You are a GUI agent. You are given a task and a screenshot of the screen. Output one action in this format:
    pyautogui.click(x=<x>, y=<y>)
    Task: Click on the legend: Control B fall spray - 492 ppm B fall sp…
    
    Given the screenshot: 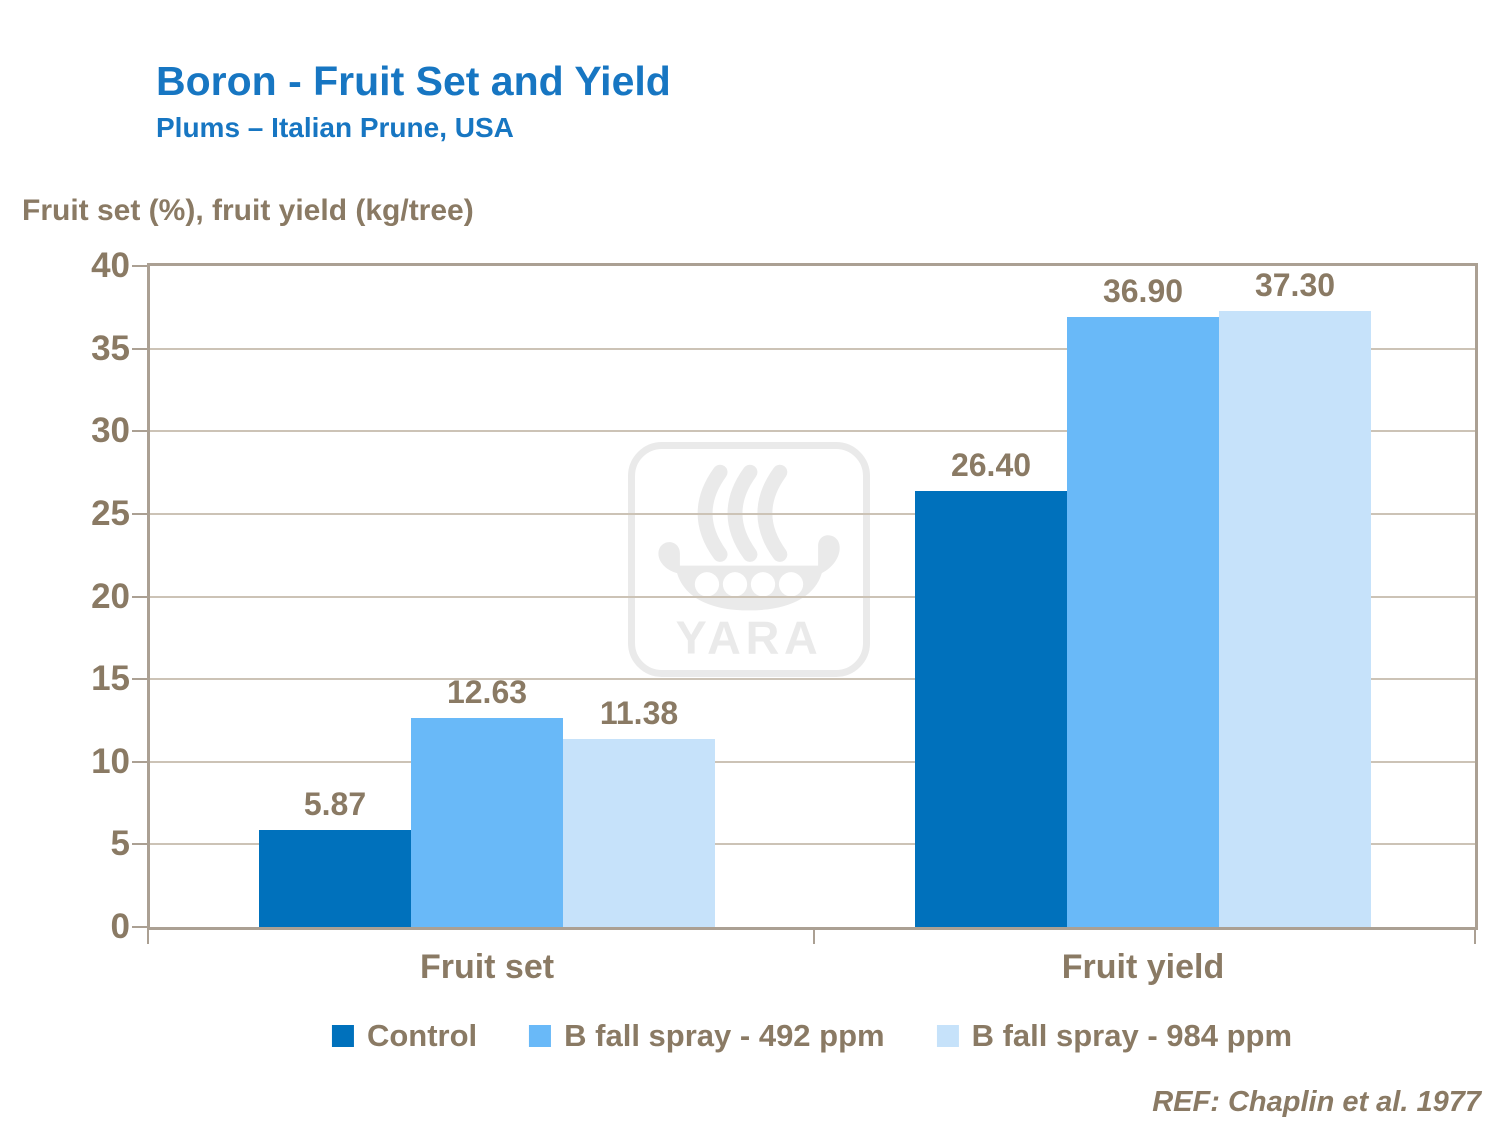 What is the action you would take?
    pyautogui.click(x=812, y=1036)
    